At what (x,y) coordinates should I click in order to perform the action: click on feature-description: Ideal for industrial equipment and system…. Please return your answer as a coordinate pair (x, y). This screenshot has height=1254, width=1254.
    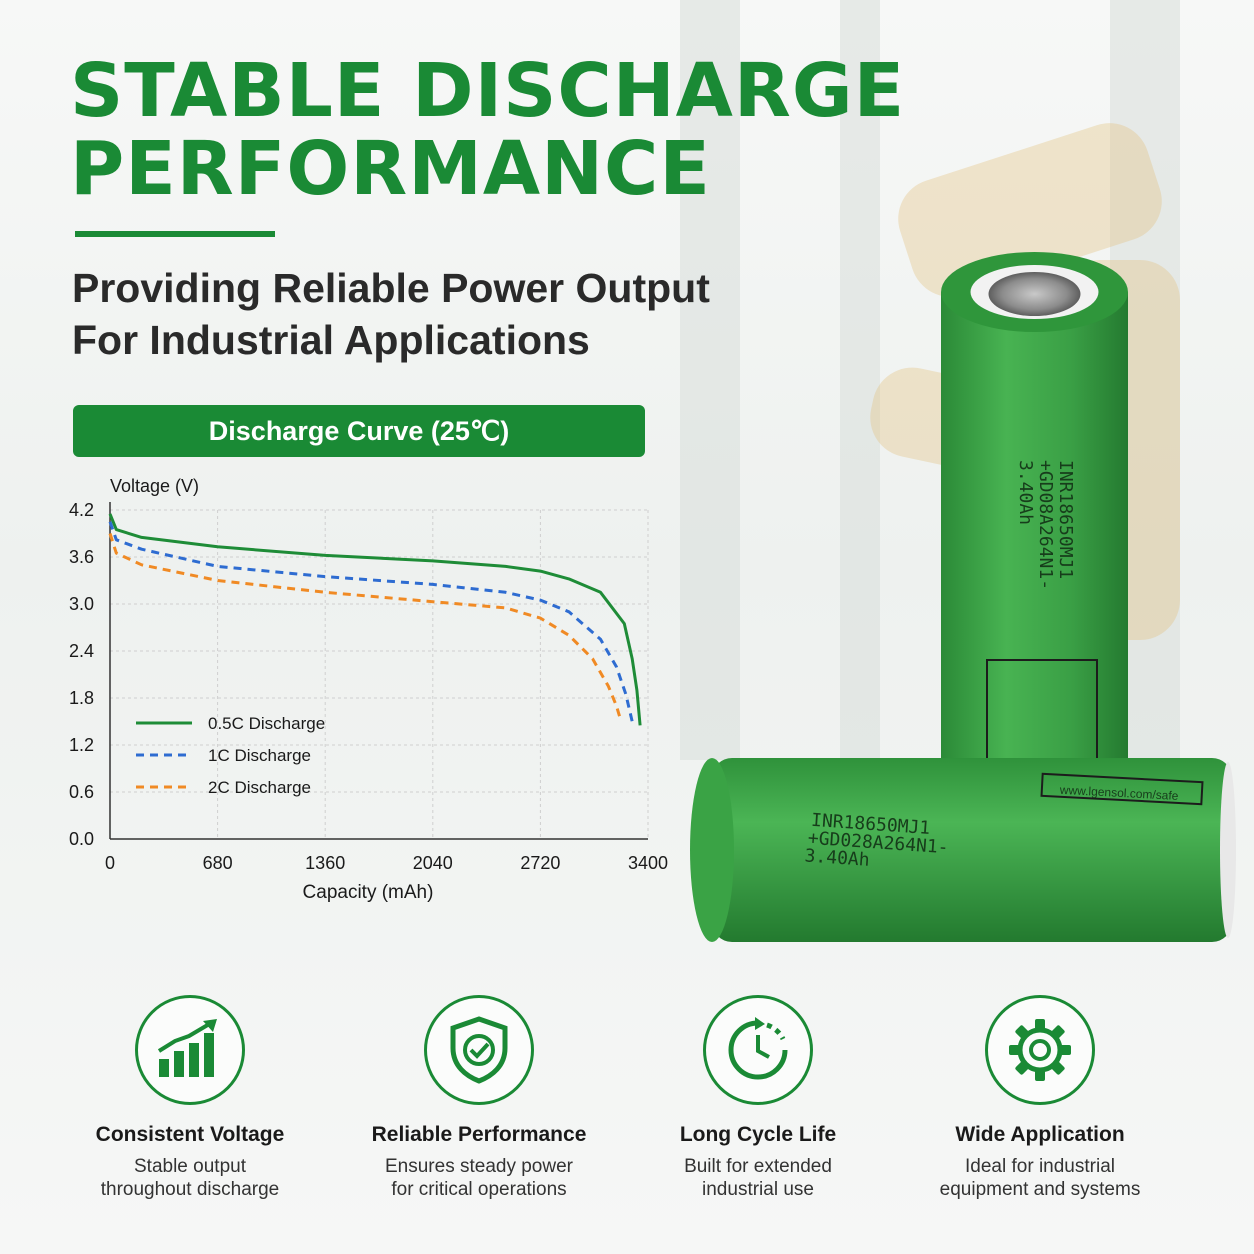
    Looking at the image, I should click on (1040, 1178).